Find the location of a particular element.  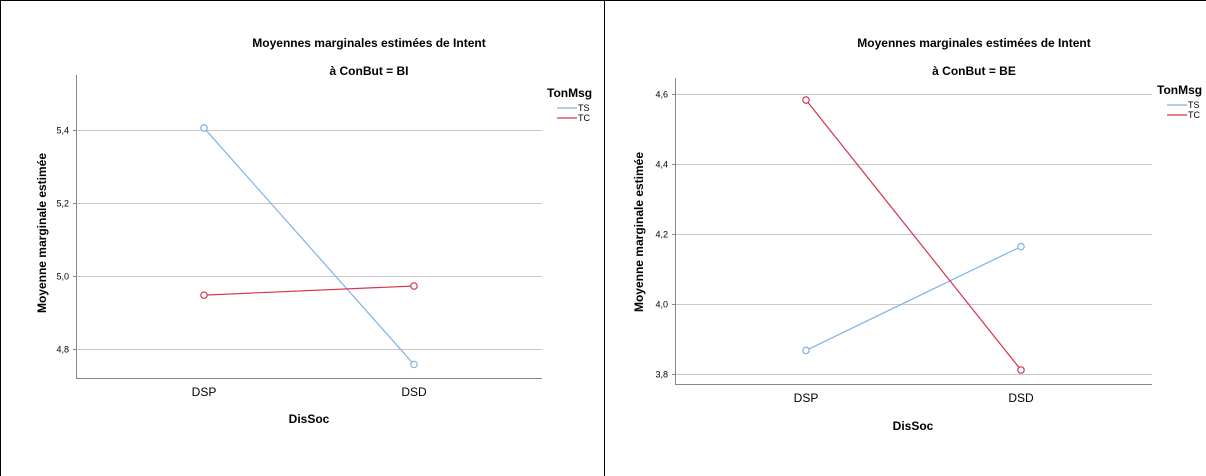

chart-subtitle: à ConBut = BI is located at coordinates (368, 71).